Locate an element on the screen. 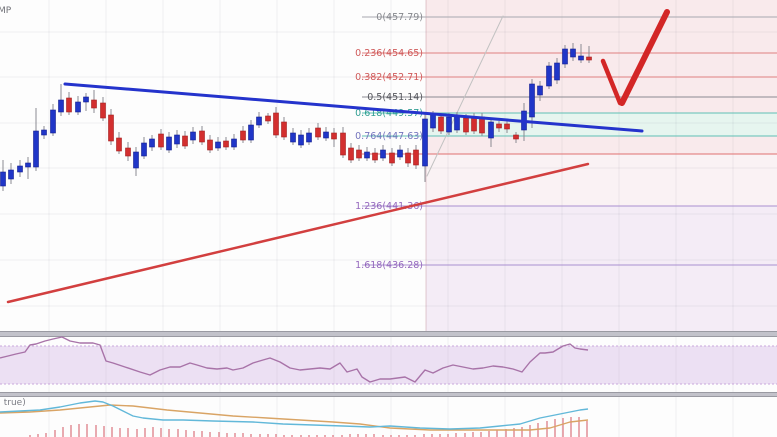 The height and width of the screenshot is (437, 777). fib-level-label: 1.618(436.28) is located at coordinates (389, 265).